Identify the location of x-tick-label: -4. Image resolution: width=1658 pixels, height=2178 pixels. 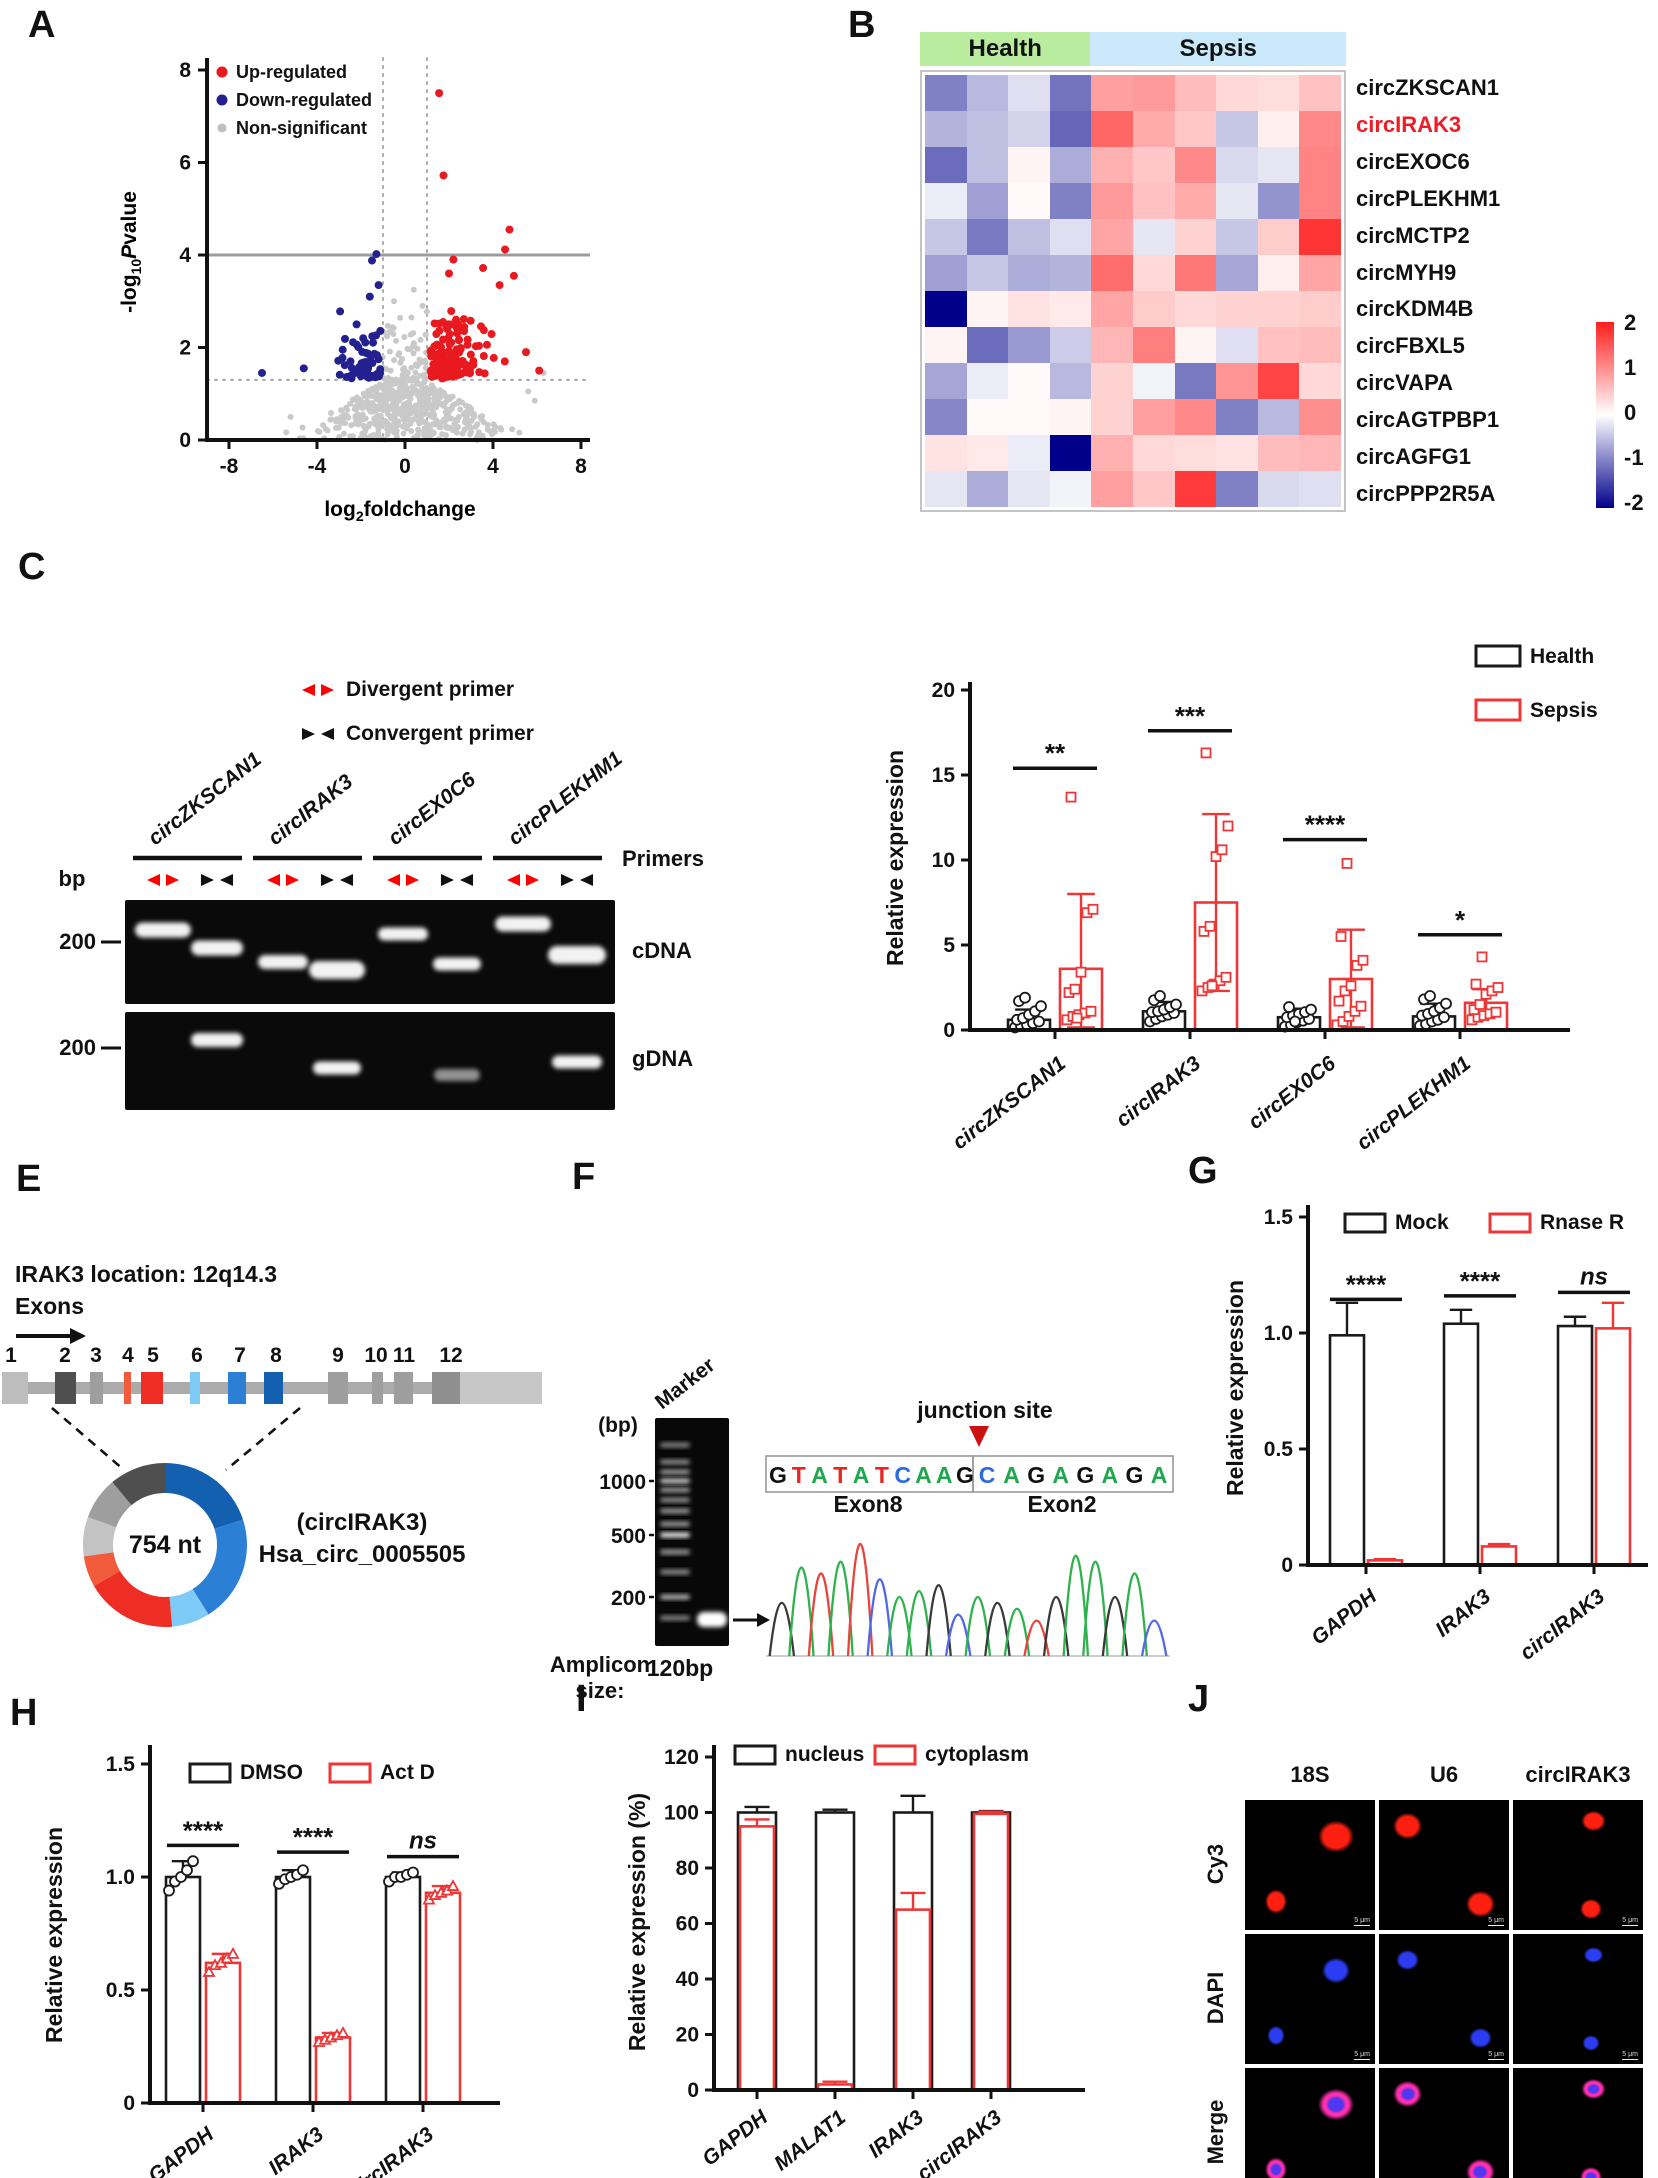
(317, 466).